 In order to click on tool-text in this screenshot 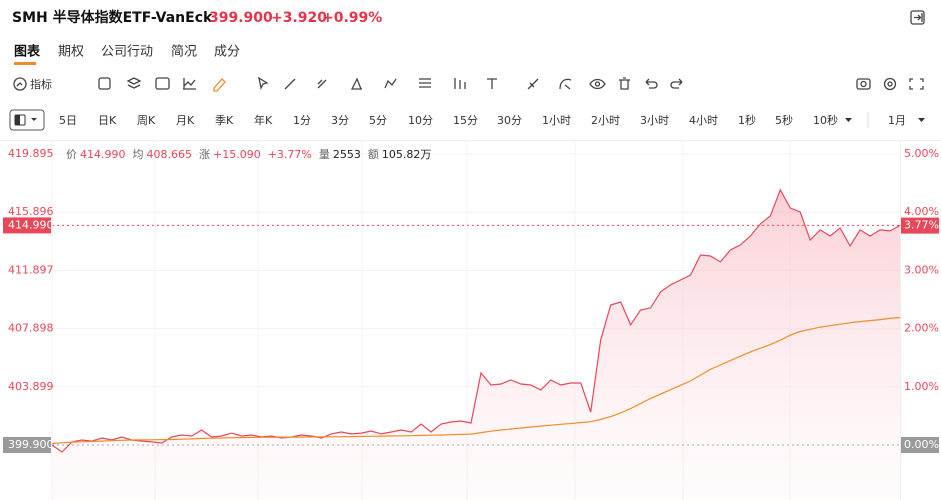, I will do `click(492, 83)`.